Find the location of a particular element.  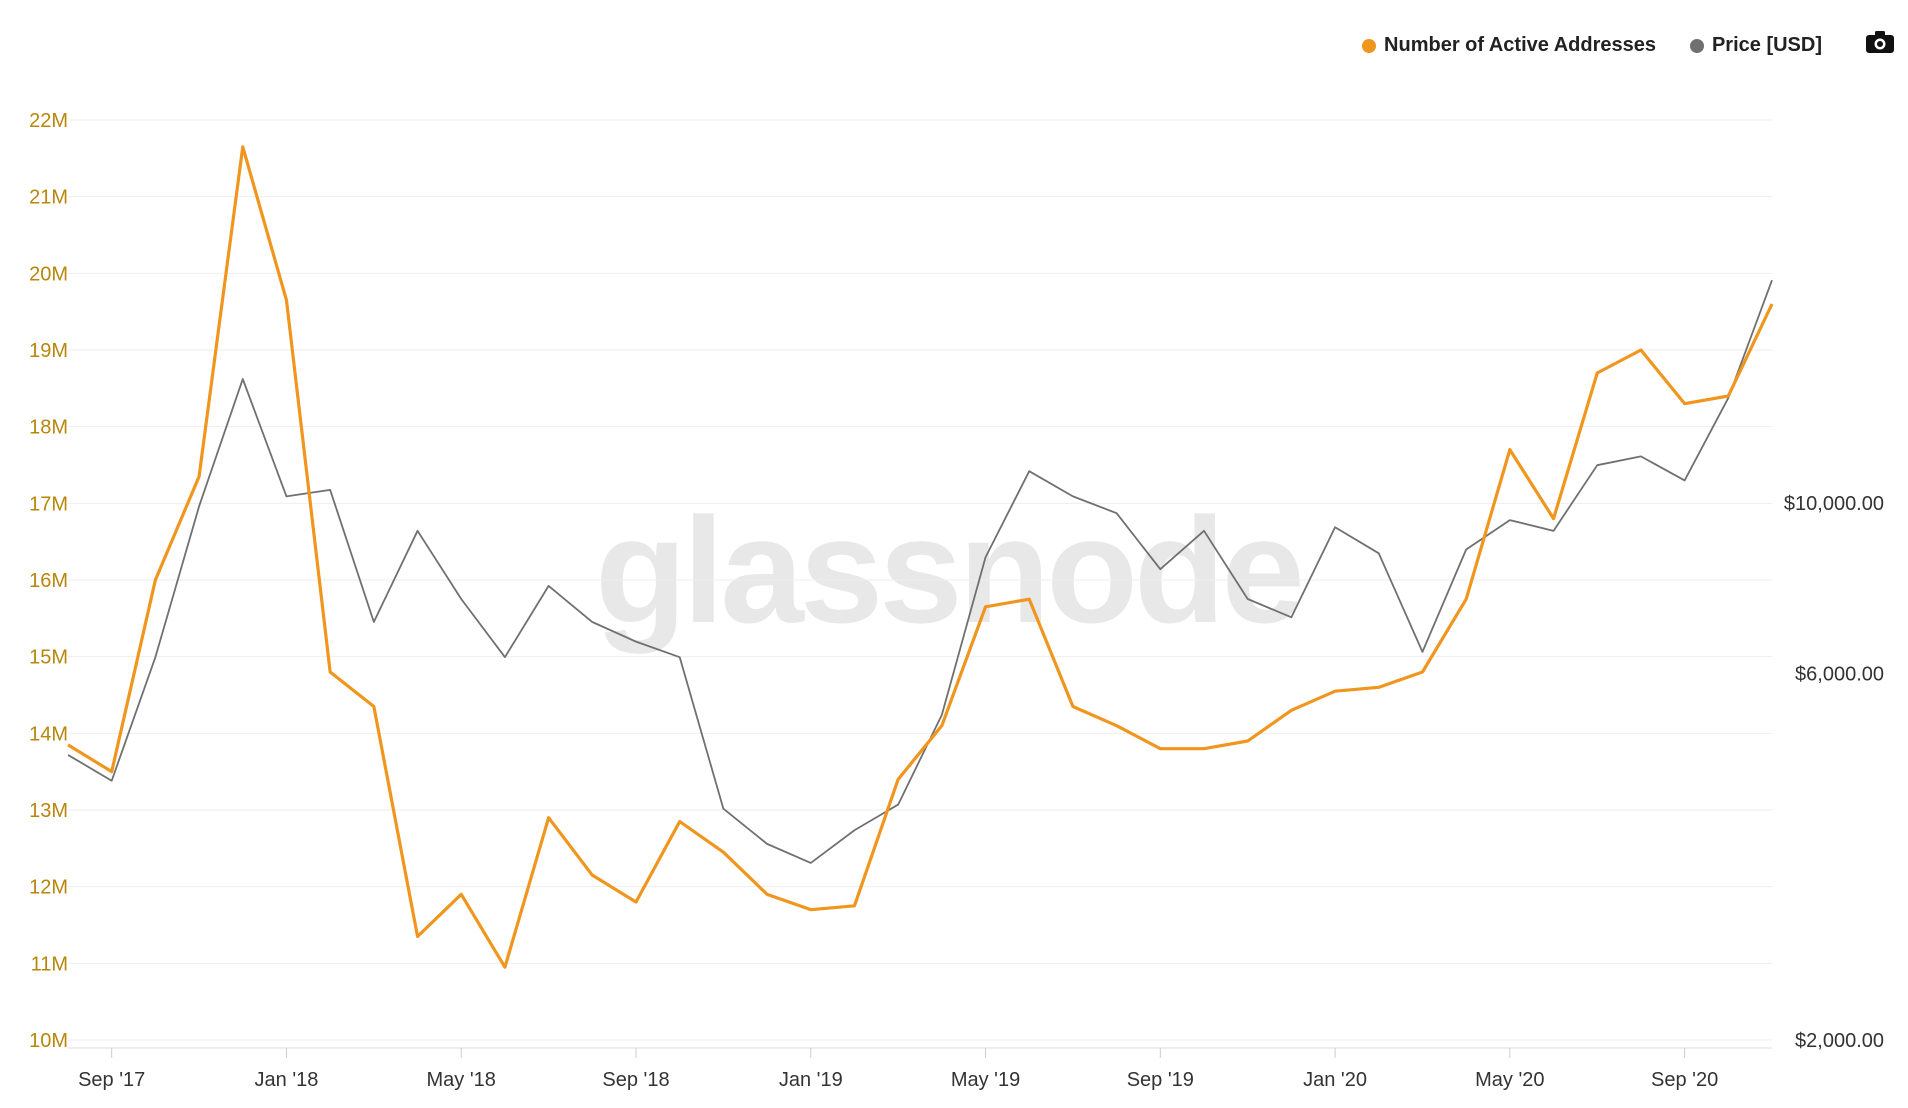

x-tick-label: Jan '20 is located at coordinates (1335, 1080).